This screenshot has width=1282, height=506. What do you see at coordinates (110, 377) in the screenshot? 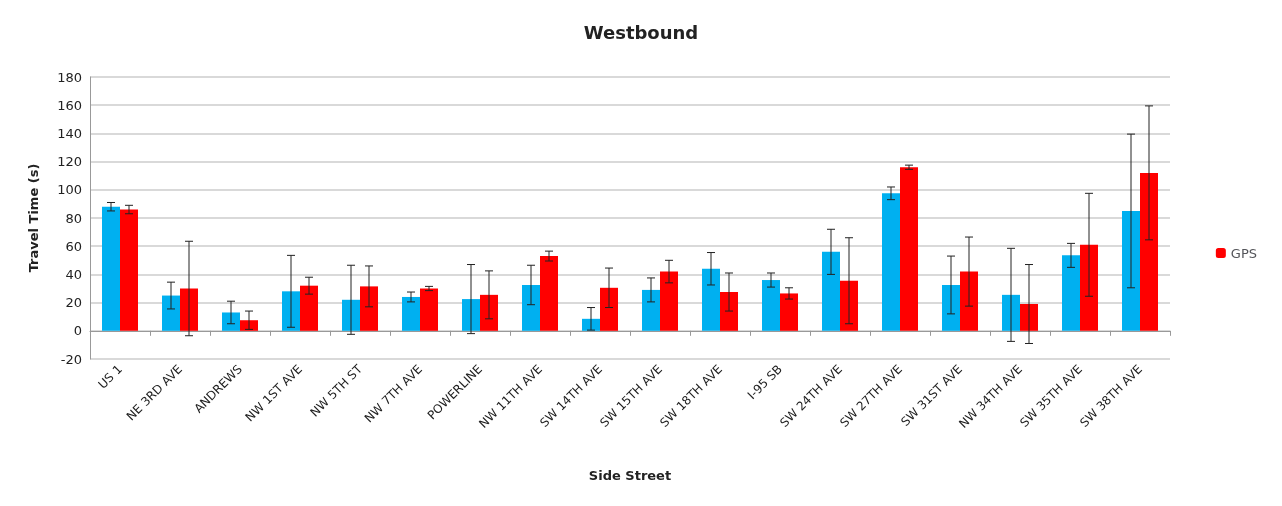
I see `x-tick-label: US 1` at bounding box center [110, 377].